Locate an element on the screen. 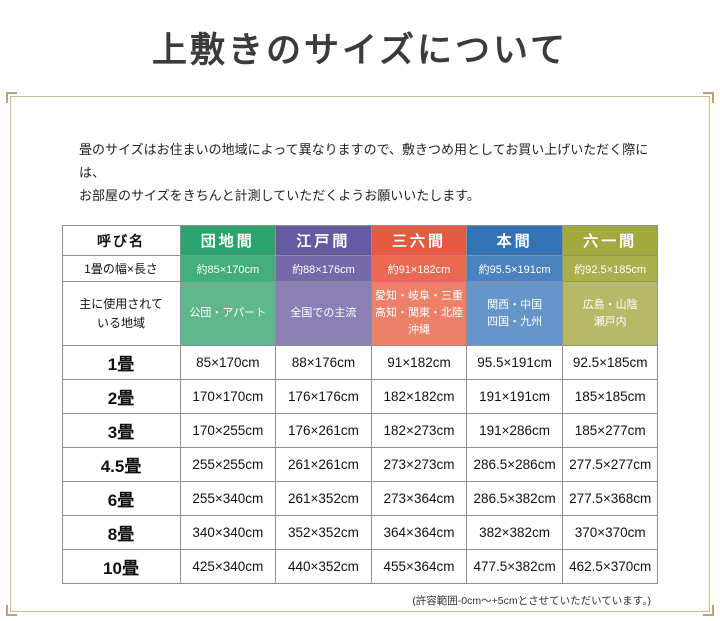 The image size is (720, 621). size-cell: 261×352cm is located at coordinates (323, 499).